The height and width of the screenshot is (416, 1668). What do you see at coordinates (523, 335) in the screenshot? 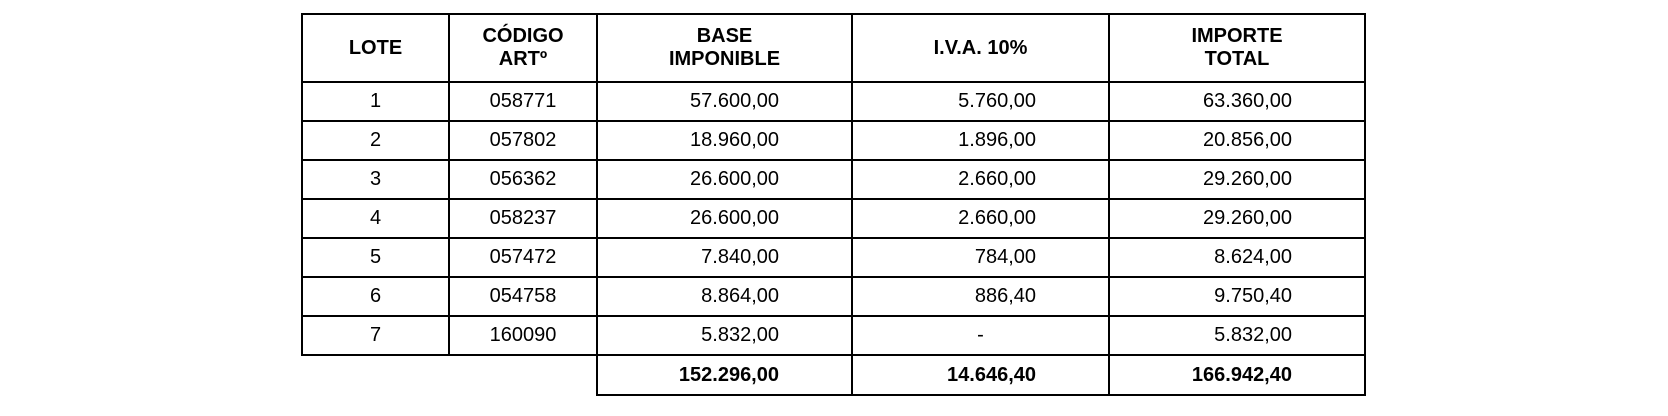
I see `table-cell: 160090` at bounding box center [523, 335].